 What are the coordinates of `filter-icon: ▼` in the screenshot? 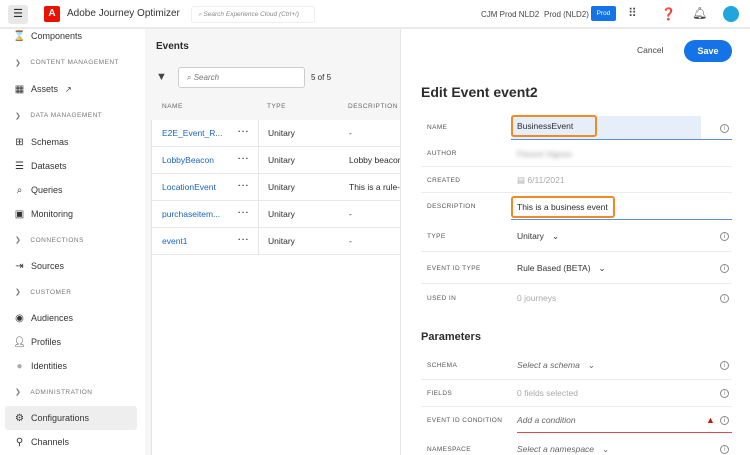 It's located at (161, 77).